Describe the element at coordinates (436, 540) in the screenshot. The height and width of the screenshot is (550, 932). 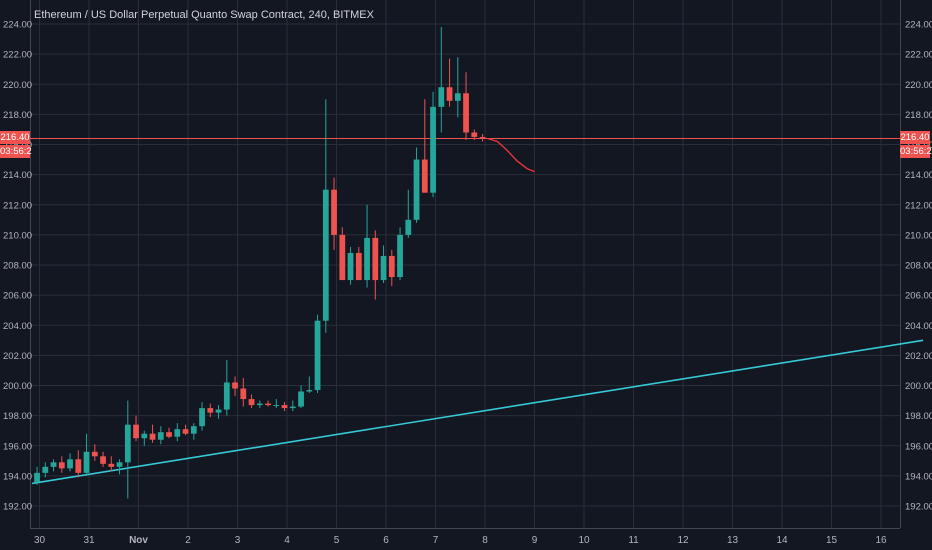
I see `x-tick-label: 7` at that location.